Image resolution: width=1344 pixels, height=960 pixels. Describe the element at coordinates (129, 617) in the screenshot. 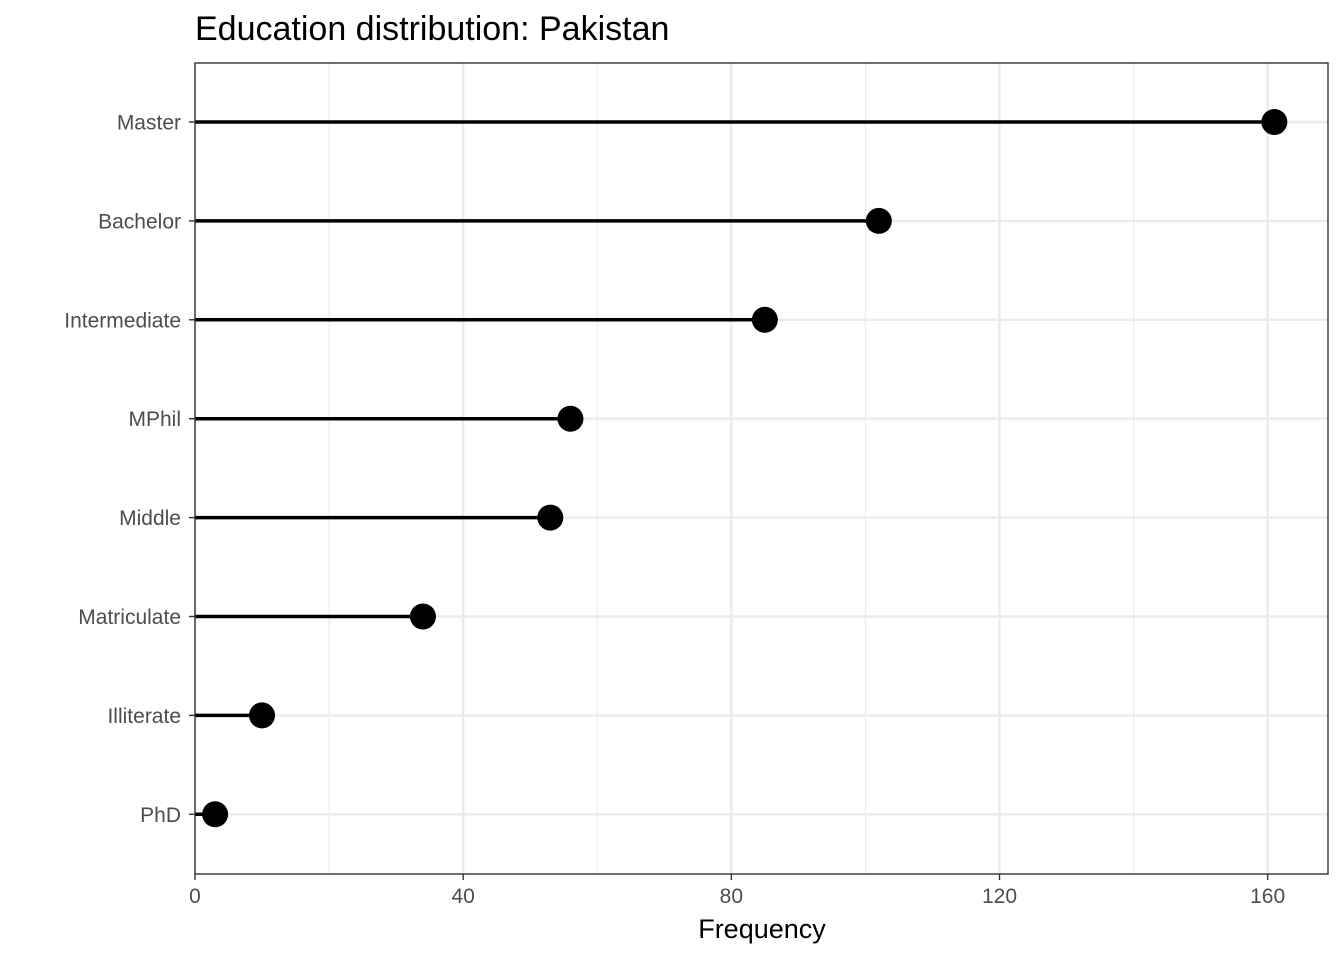

I see `y-tick-label: Matriculate` at that location.